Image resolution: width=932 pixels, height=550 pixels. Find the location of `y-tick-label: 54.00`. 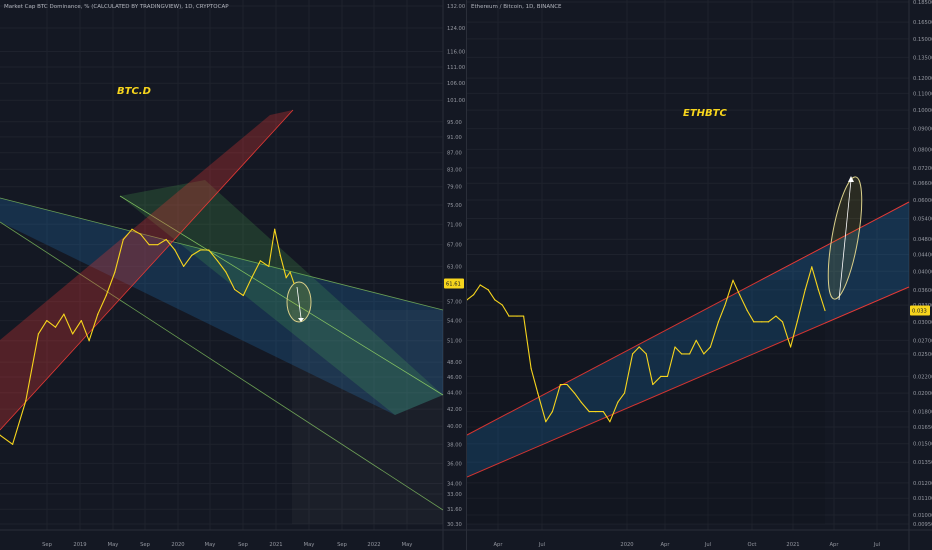

y-tick-label: 54.00 is located at coordinates (454, 322).